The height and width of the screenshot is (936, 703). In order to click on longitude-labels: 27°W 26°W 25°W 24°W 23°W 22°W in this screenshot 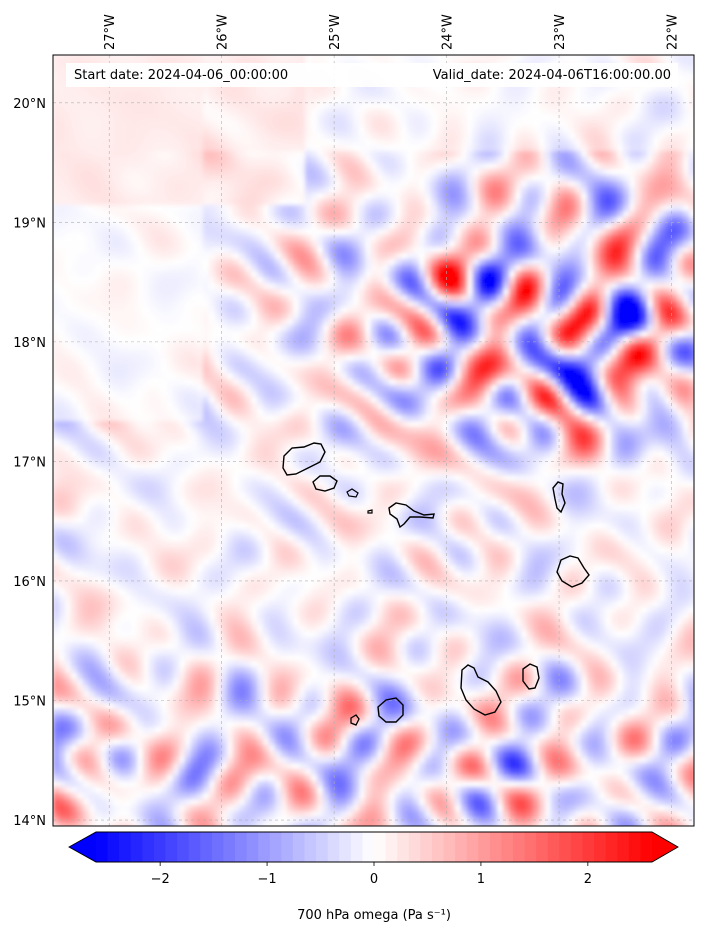, I will do `click(391, 32)`.